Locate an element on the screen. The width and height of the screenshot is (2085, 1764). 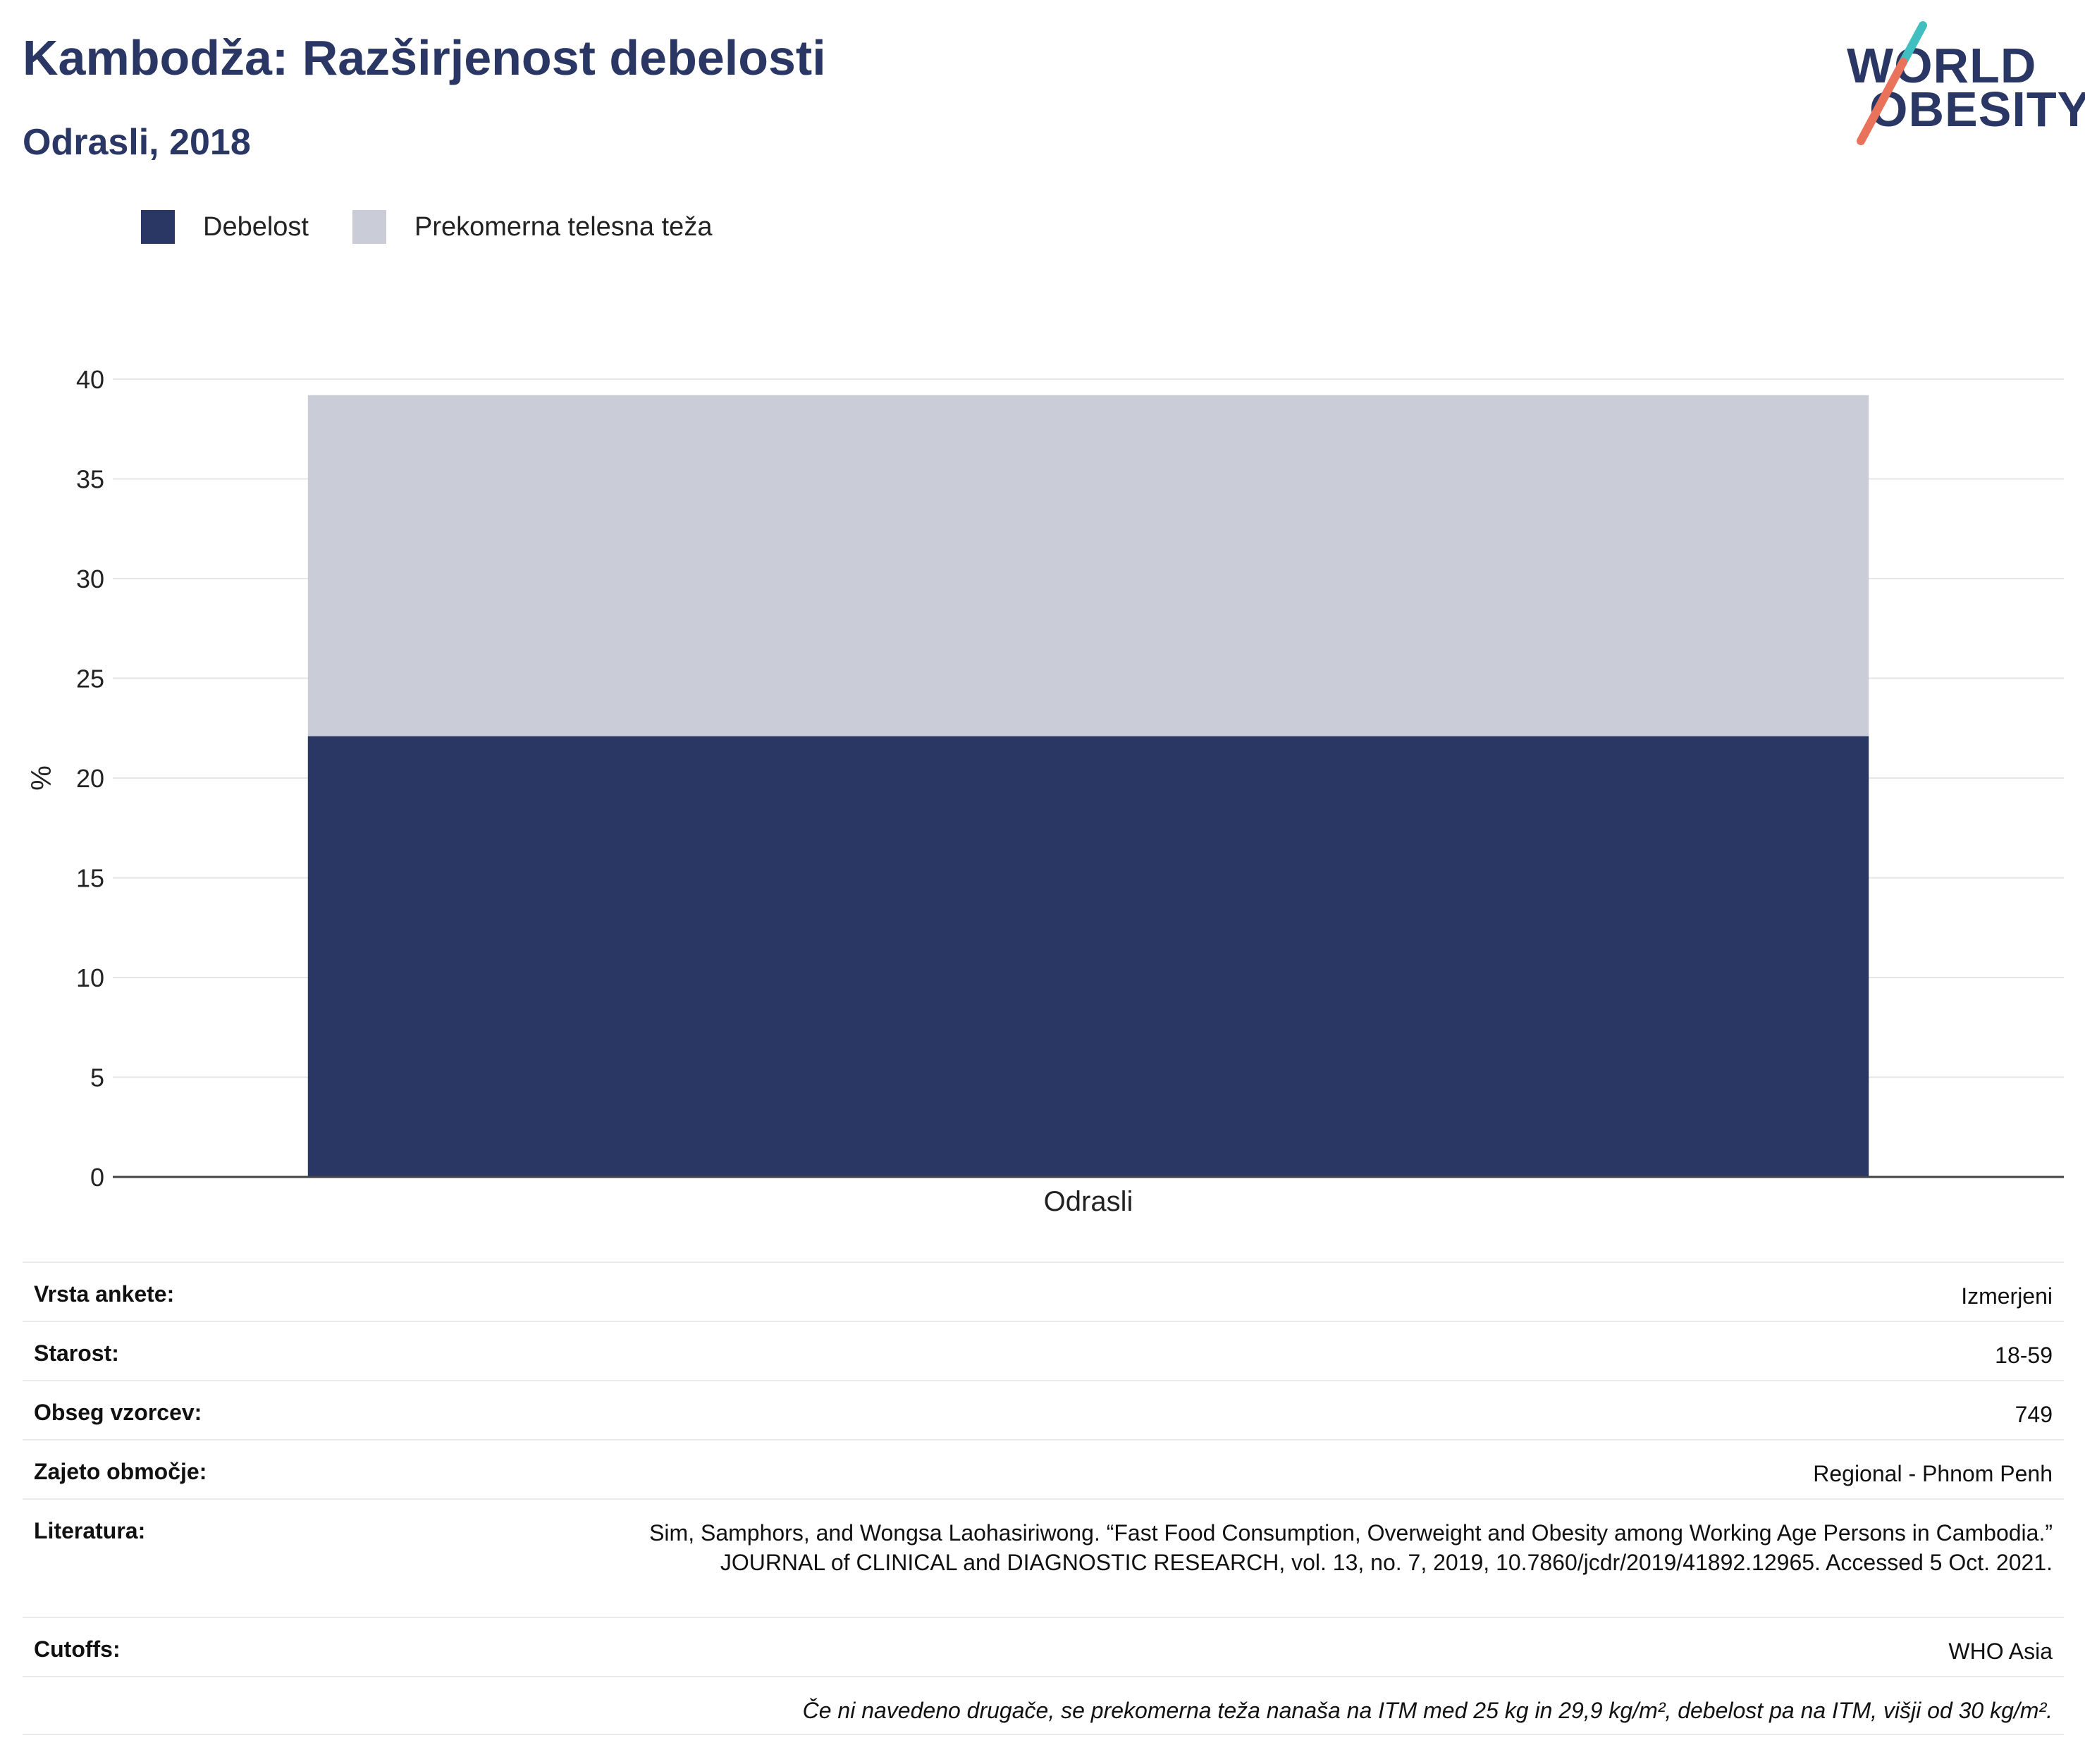
x-tick-label-0: Odrasli is located at coordinates (1088, 1201).